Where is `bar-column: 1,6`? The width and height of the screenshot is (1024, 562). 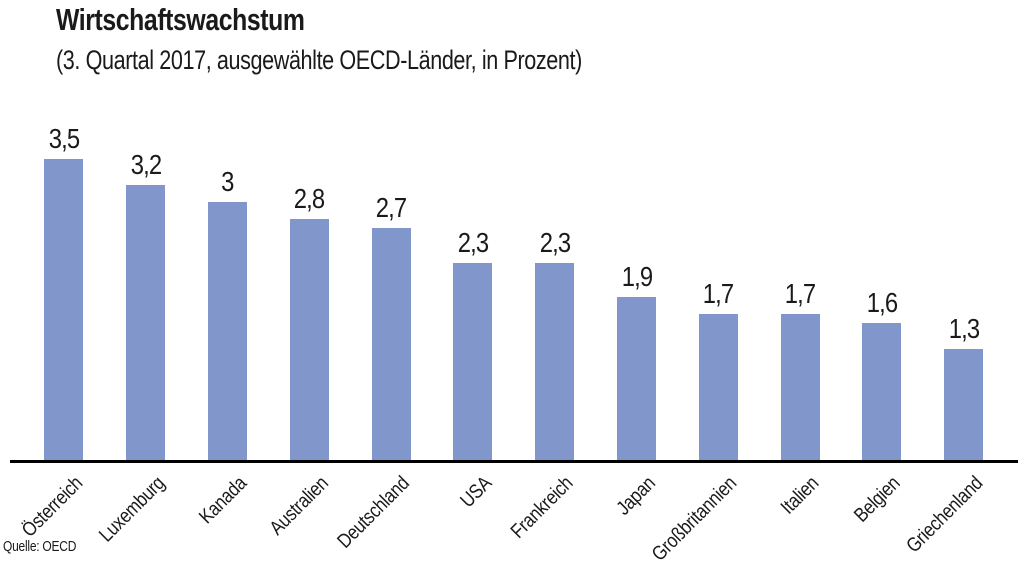
bar-column: 1,6 is located at coordinates (882, 290).